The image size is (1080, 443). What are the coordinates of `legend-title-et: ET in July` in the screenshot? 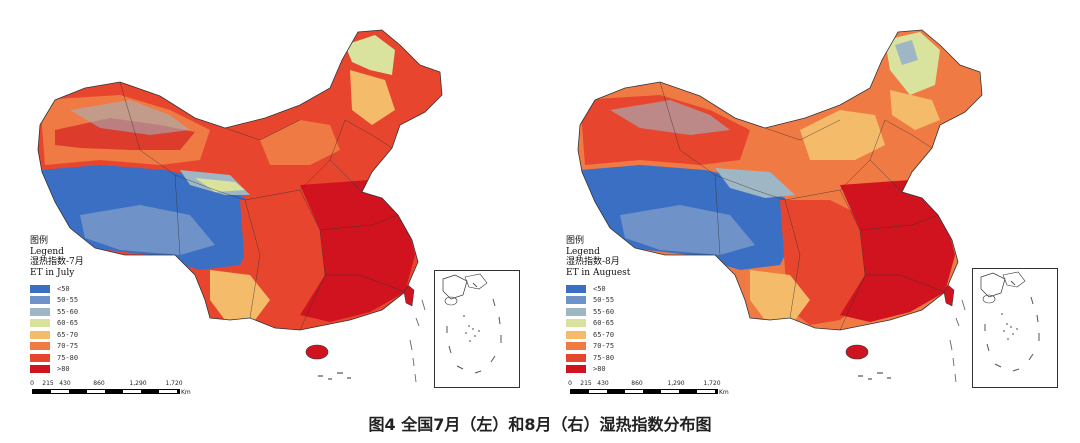 It's located at (52, 272).